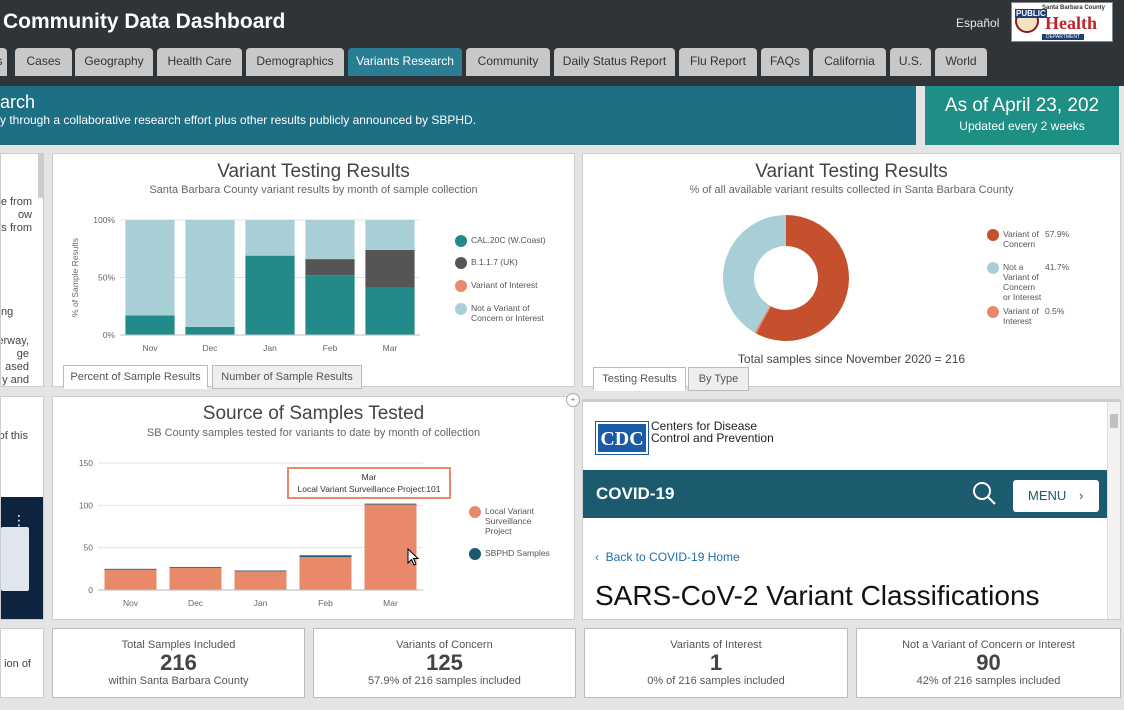 The width and height of the screenshot is (1124, 710). I want to click on source-stacked-bar-chart: 0 50 100 150 Nov Dec Jan Feb Mar, so click(251, 533).